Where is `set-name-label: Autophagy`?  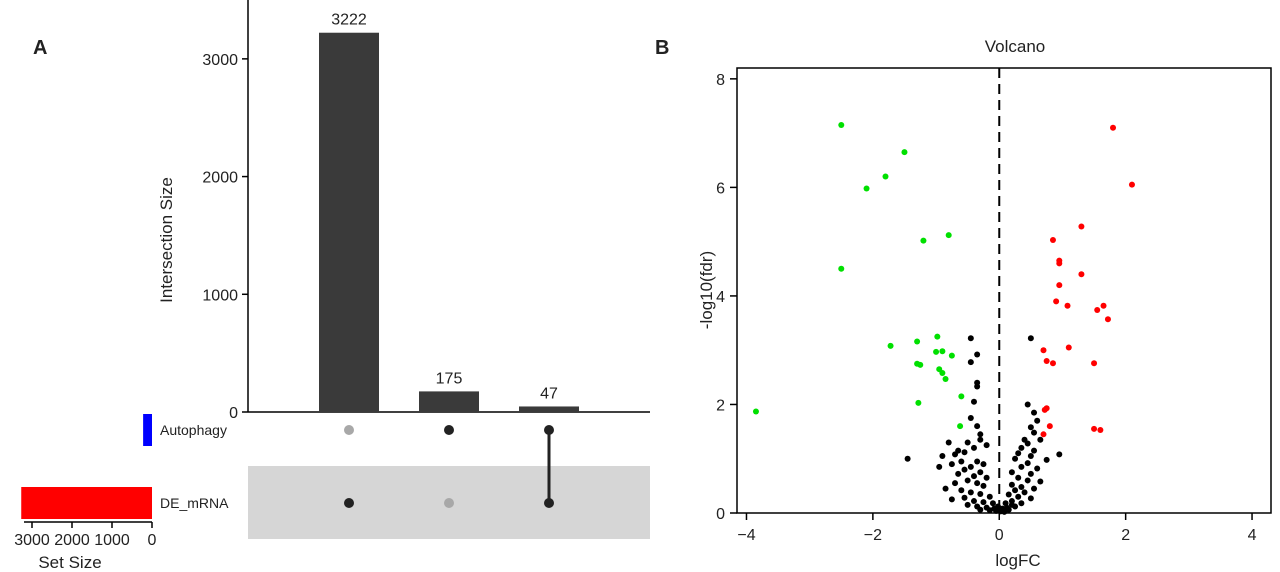
set-name-label: Autophagy is located at coordinates (193, 430).